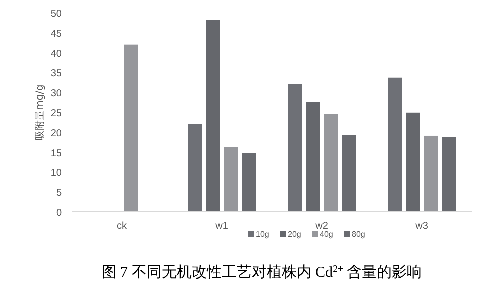 The width and height of the screenshot is (489, 296). What do you see at coordinates (56, 54) in the screenshot?
I see `y-tick-label: 40` at bounding box center [56, 54].